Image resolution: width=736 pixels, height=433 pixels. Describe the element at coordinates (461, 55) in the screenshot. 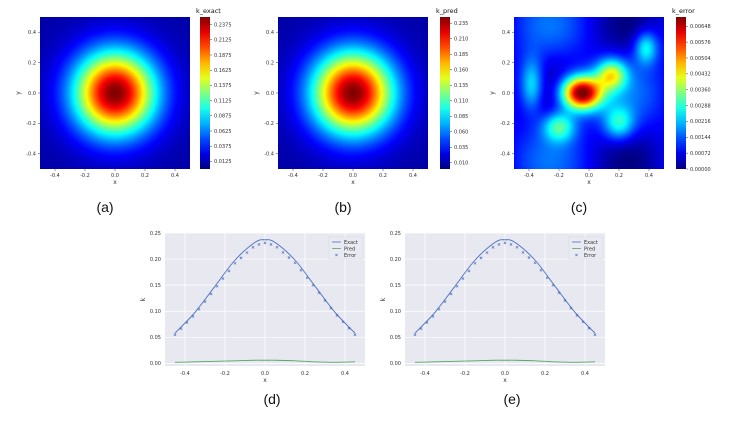

I see `colorbar-tick-label: 0.185` at that location.